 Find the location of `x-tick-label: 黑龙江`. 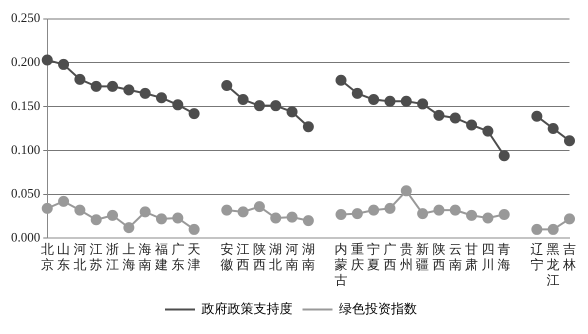

x-tick-label: 黑龙江 is located at coordinates (553, 264).